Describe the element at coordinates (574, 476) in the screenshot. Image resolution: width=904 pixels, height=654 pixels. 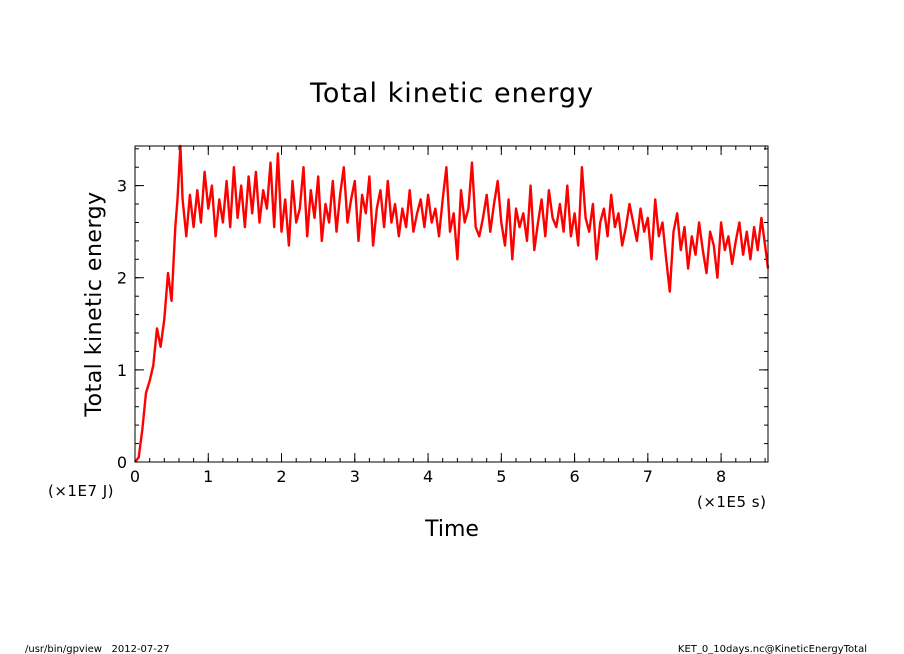
I see `x-tick-label: 6` at that location.